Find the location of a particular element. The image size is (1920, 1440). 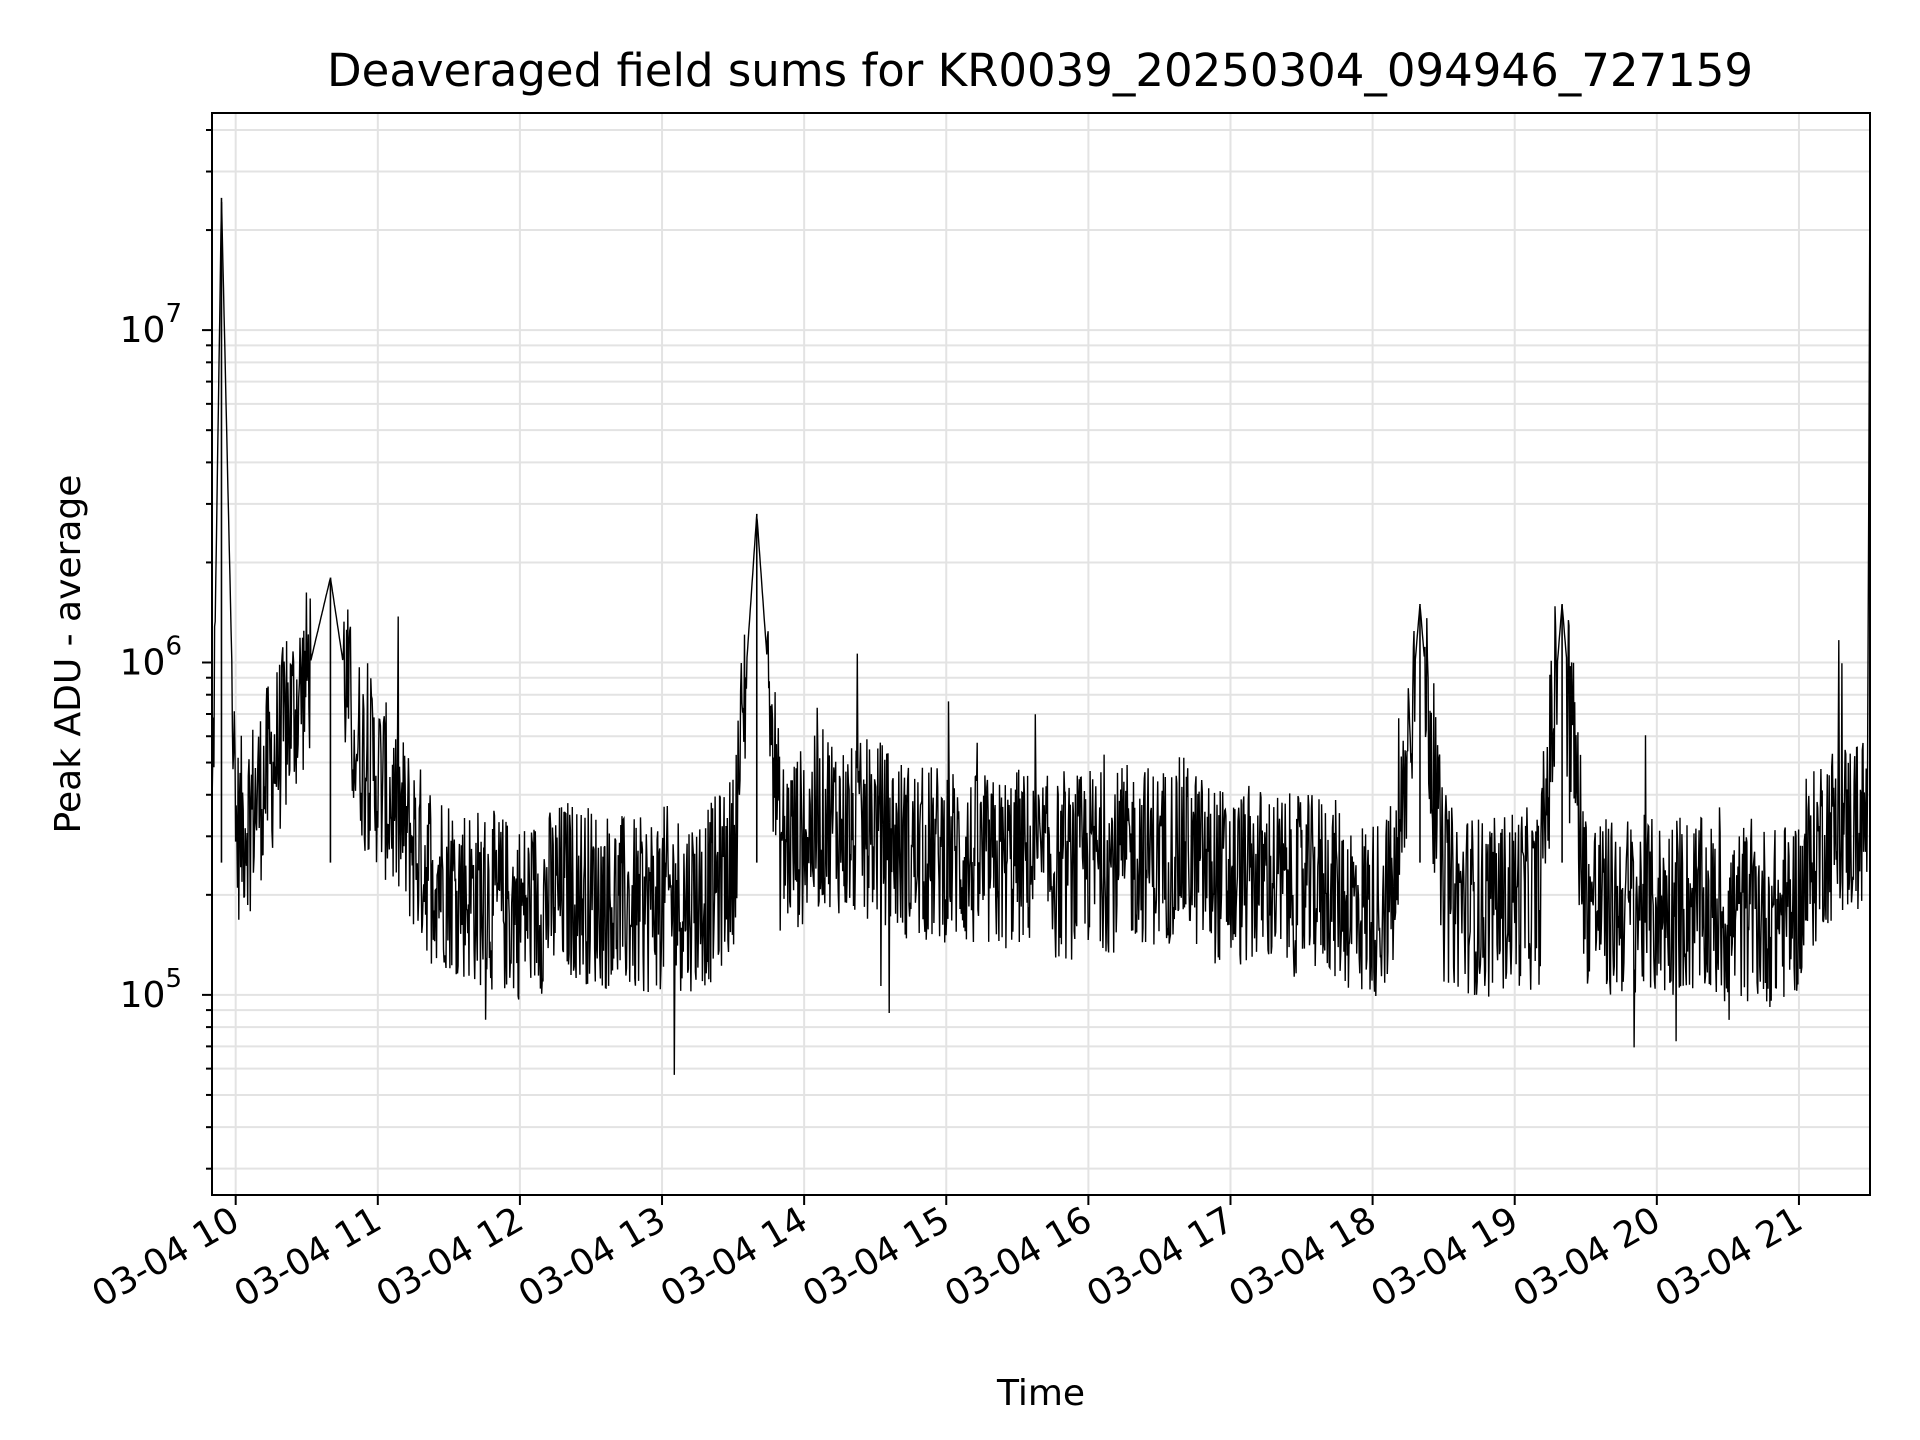

x-tick-label: 03-04 12 is located at coordinates (450, 1257).